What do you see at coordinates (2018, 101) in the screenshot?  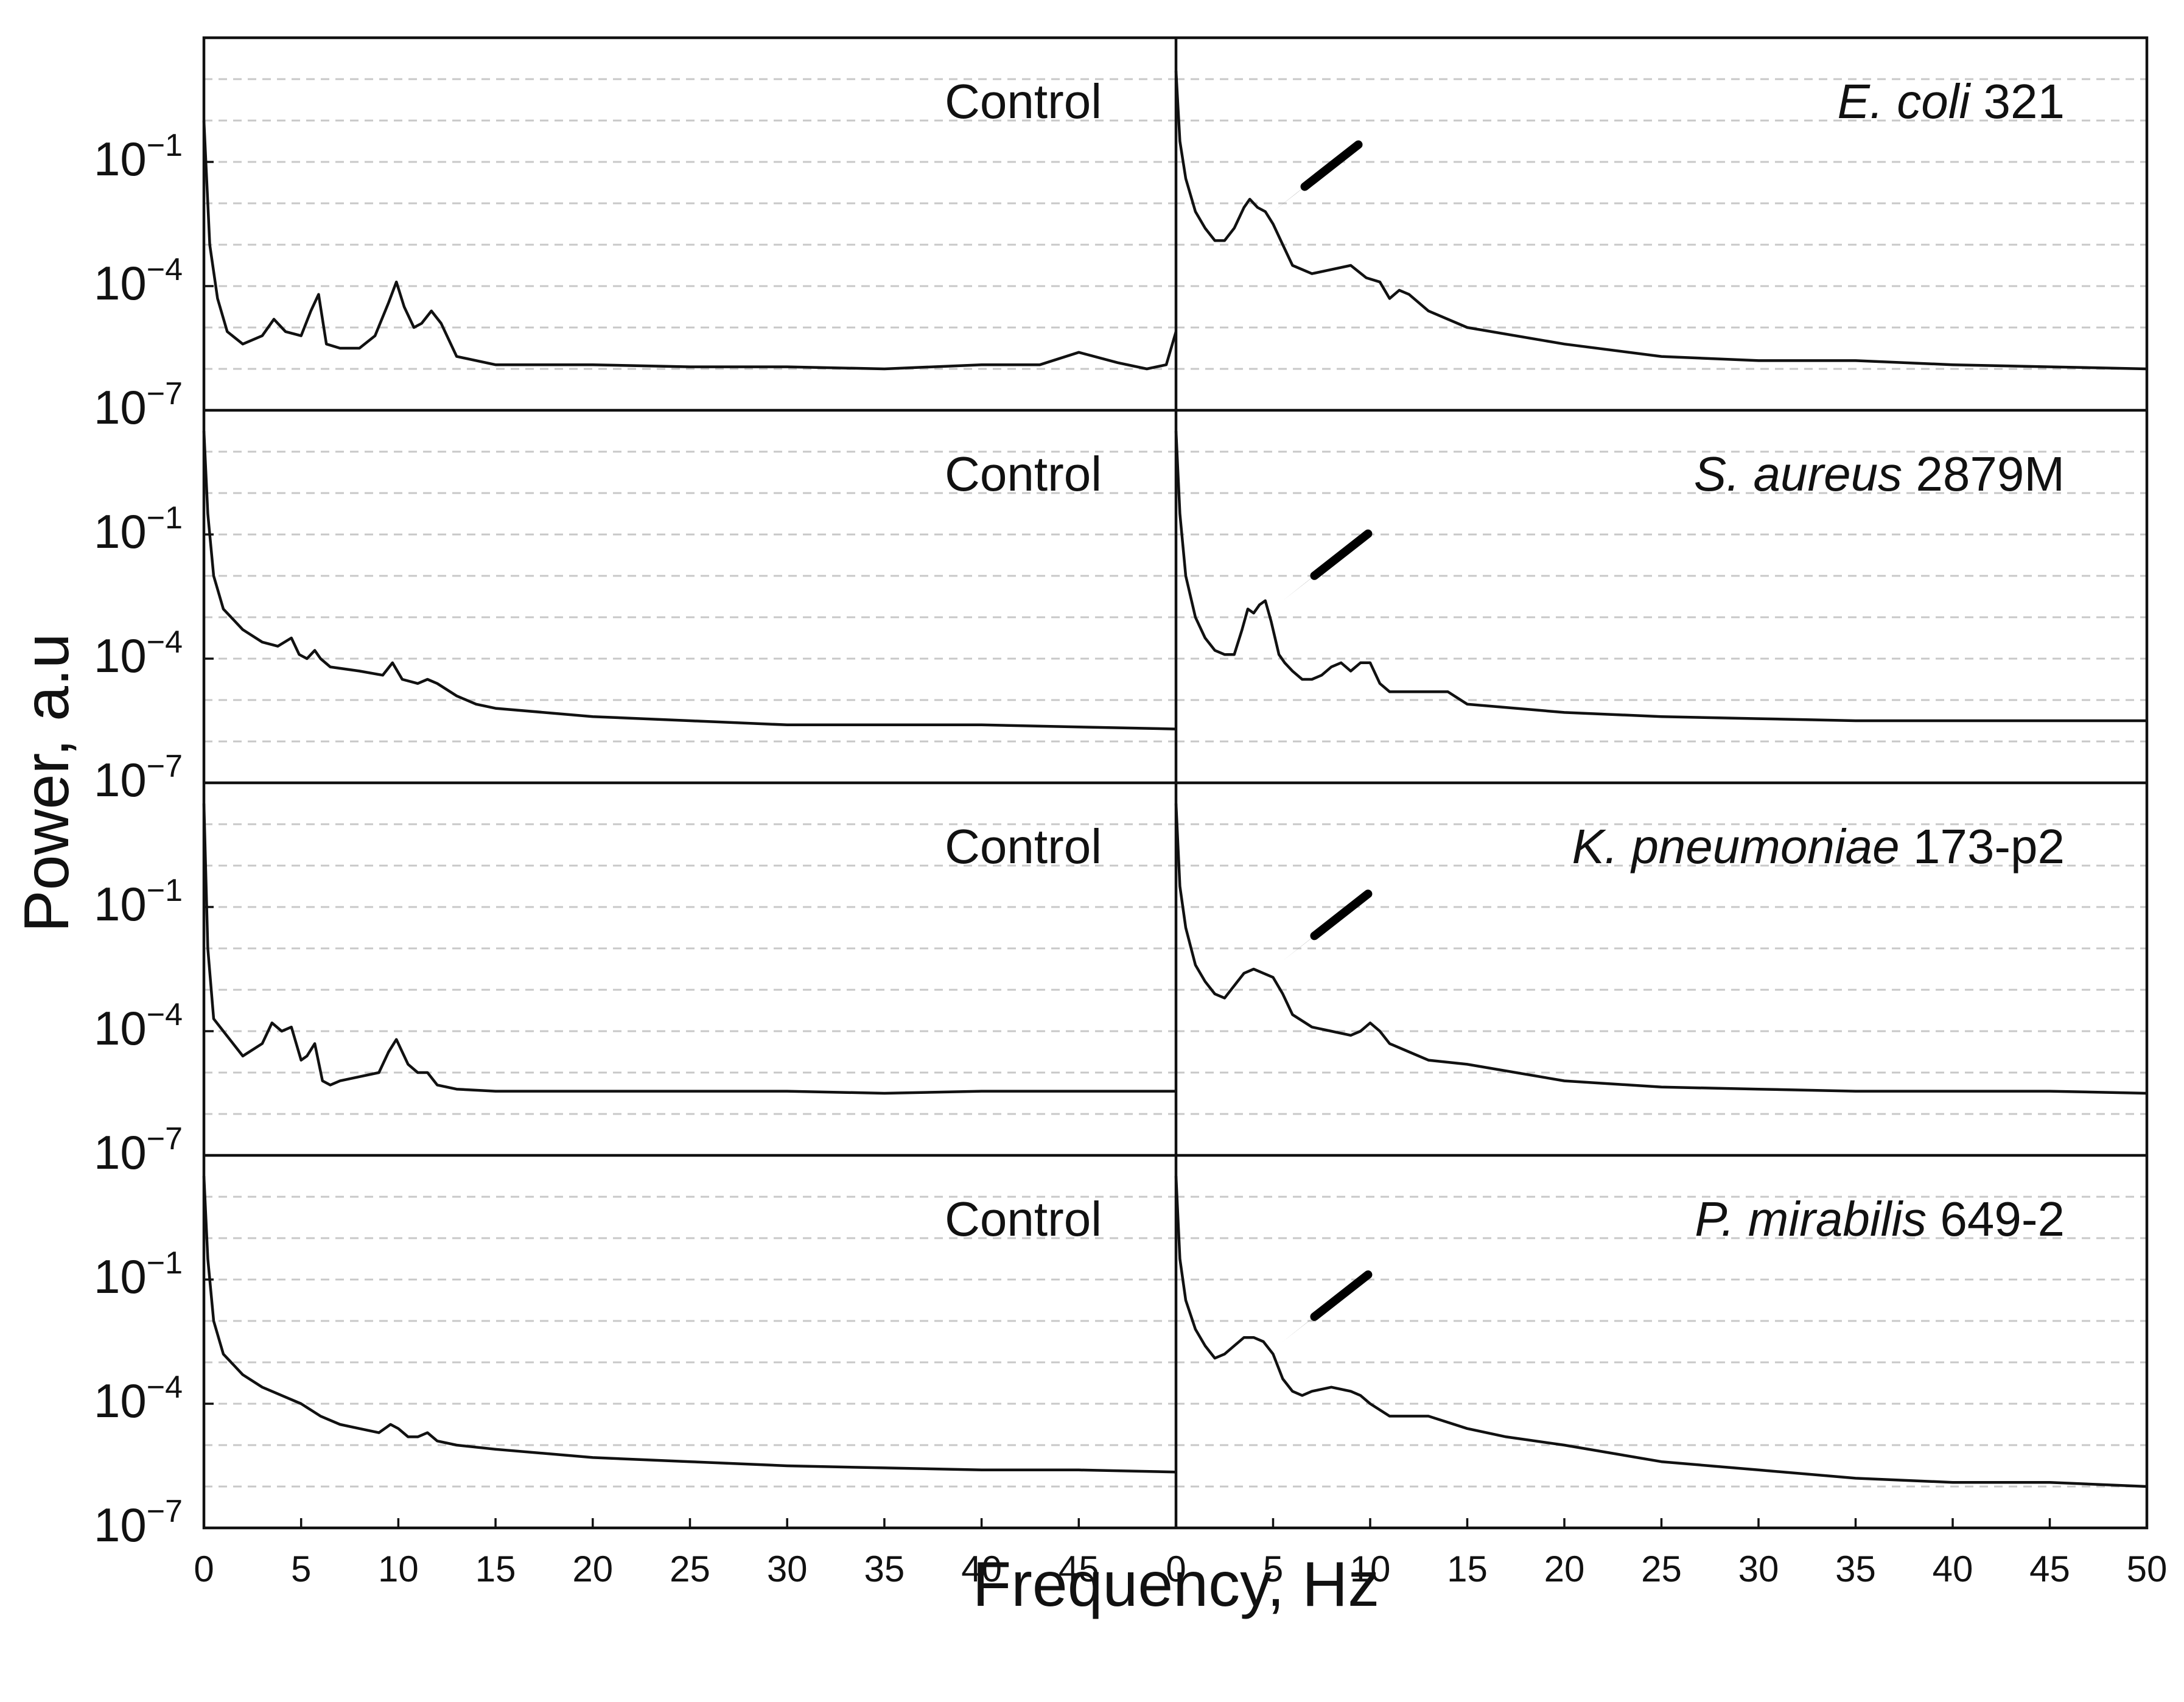 I see `panel-label-text: 321` at bounding box center [2018, 101].